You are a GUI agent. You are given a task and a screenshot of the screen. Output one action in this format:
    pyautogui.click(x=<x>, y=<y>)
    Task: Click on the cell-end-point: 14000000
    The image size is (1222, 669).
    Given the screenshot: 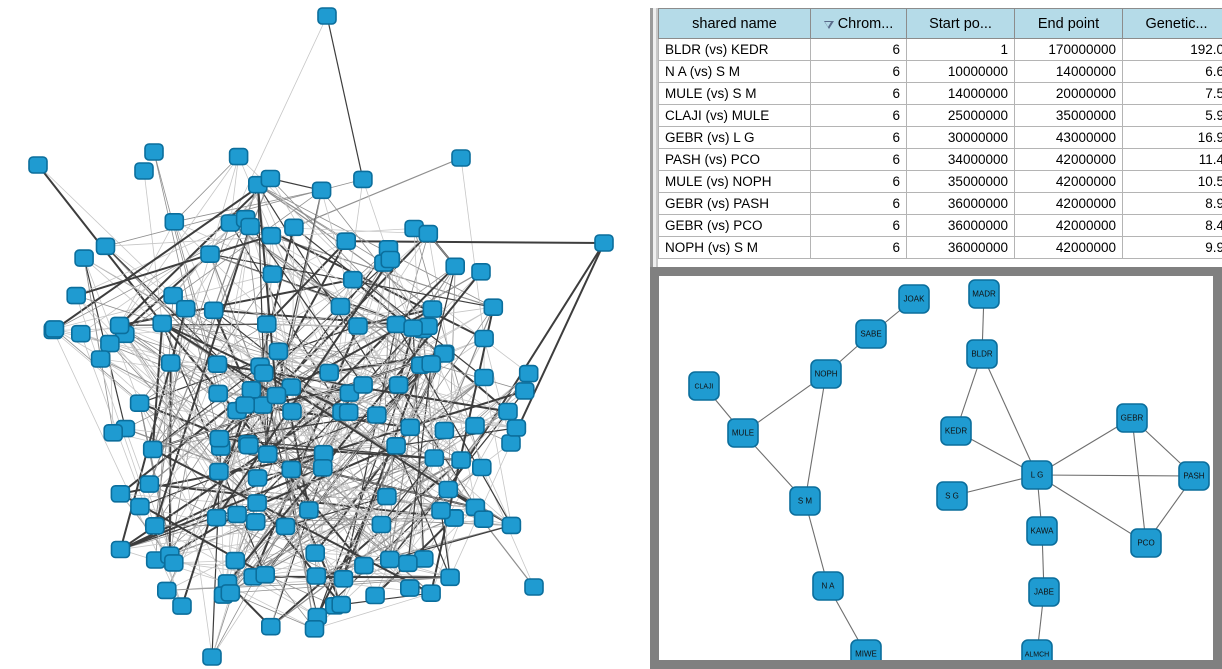 What is the action you would take?
    pyautogui.click(x=1068, y=71)
    